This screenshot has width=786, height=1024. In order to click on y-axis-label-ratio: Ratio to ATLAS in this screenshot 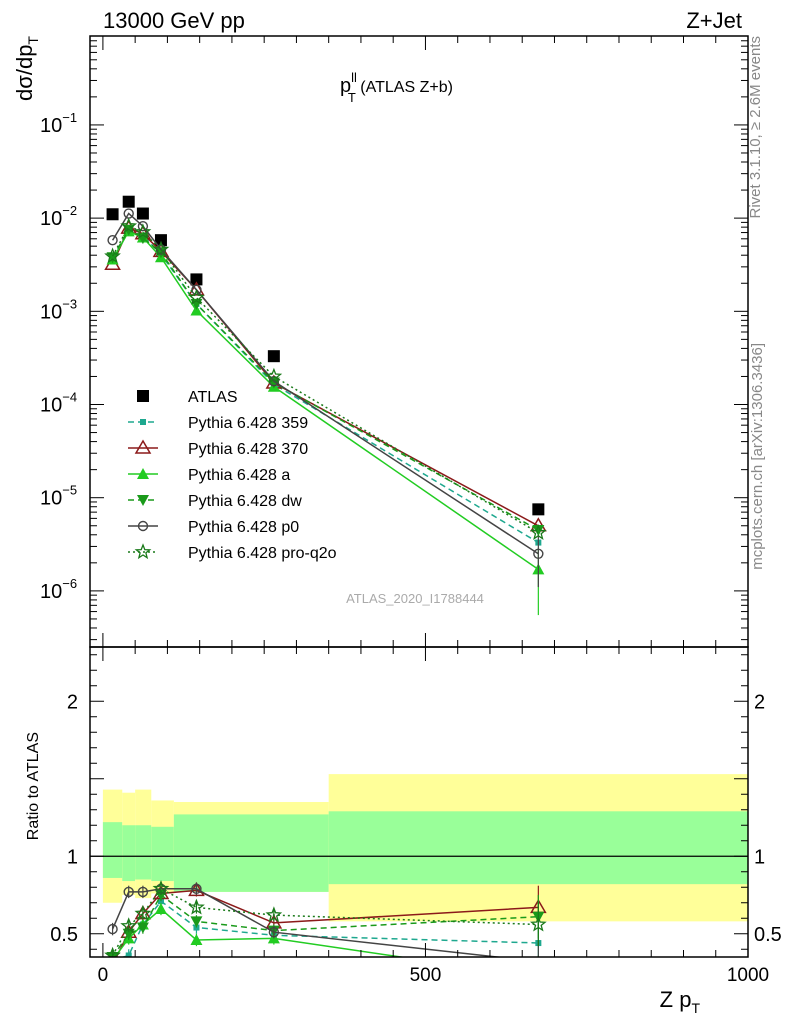, I will do `click(33, 786)`.